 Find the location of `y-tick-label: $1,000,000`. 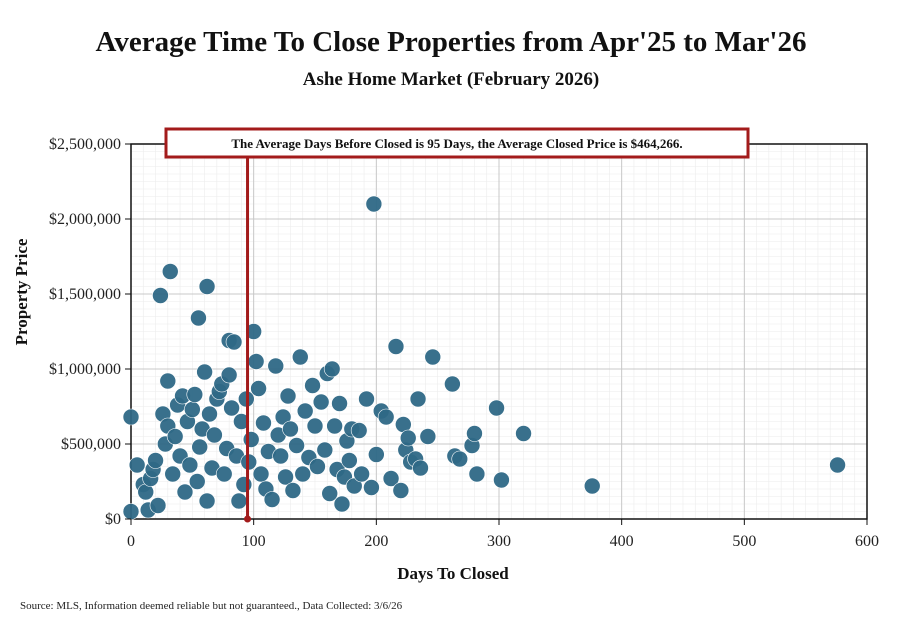

y-tick-label: $1,000,000 is located at coordinates (85, 369).